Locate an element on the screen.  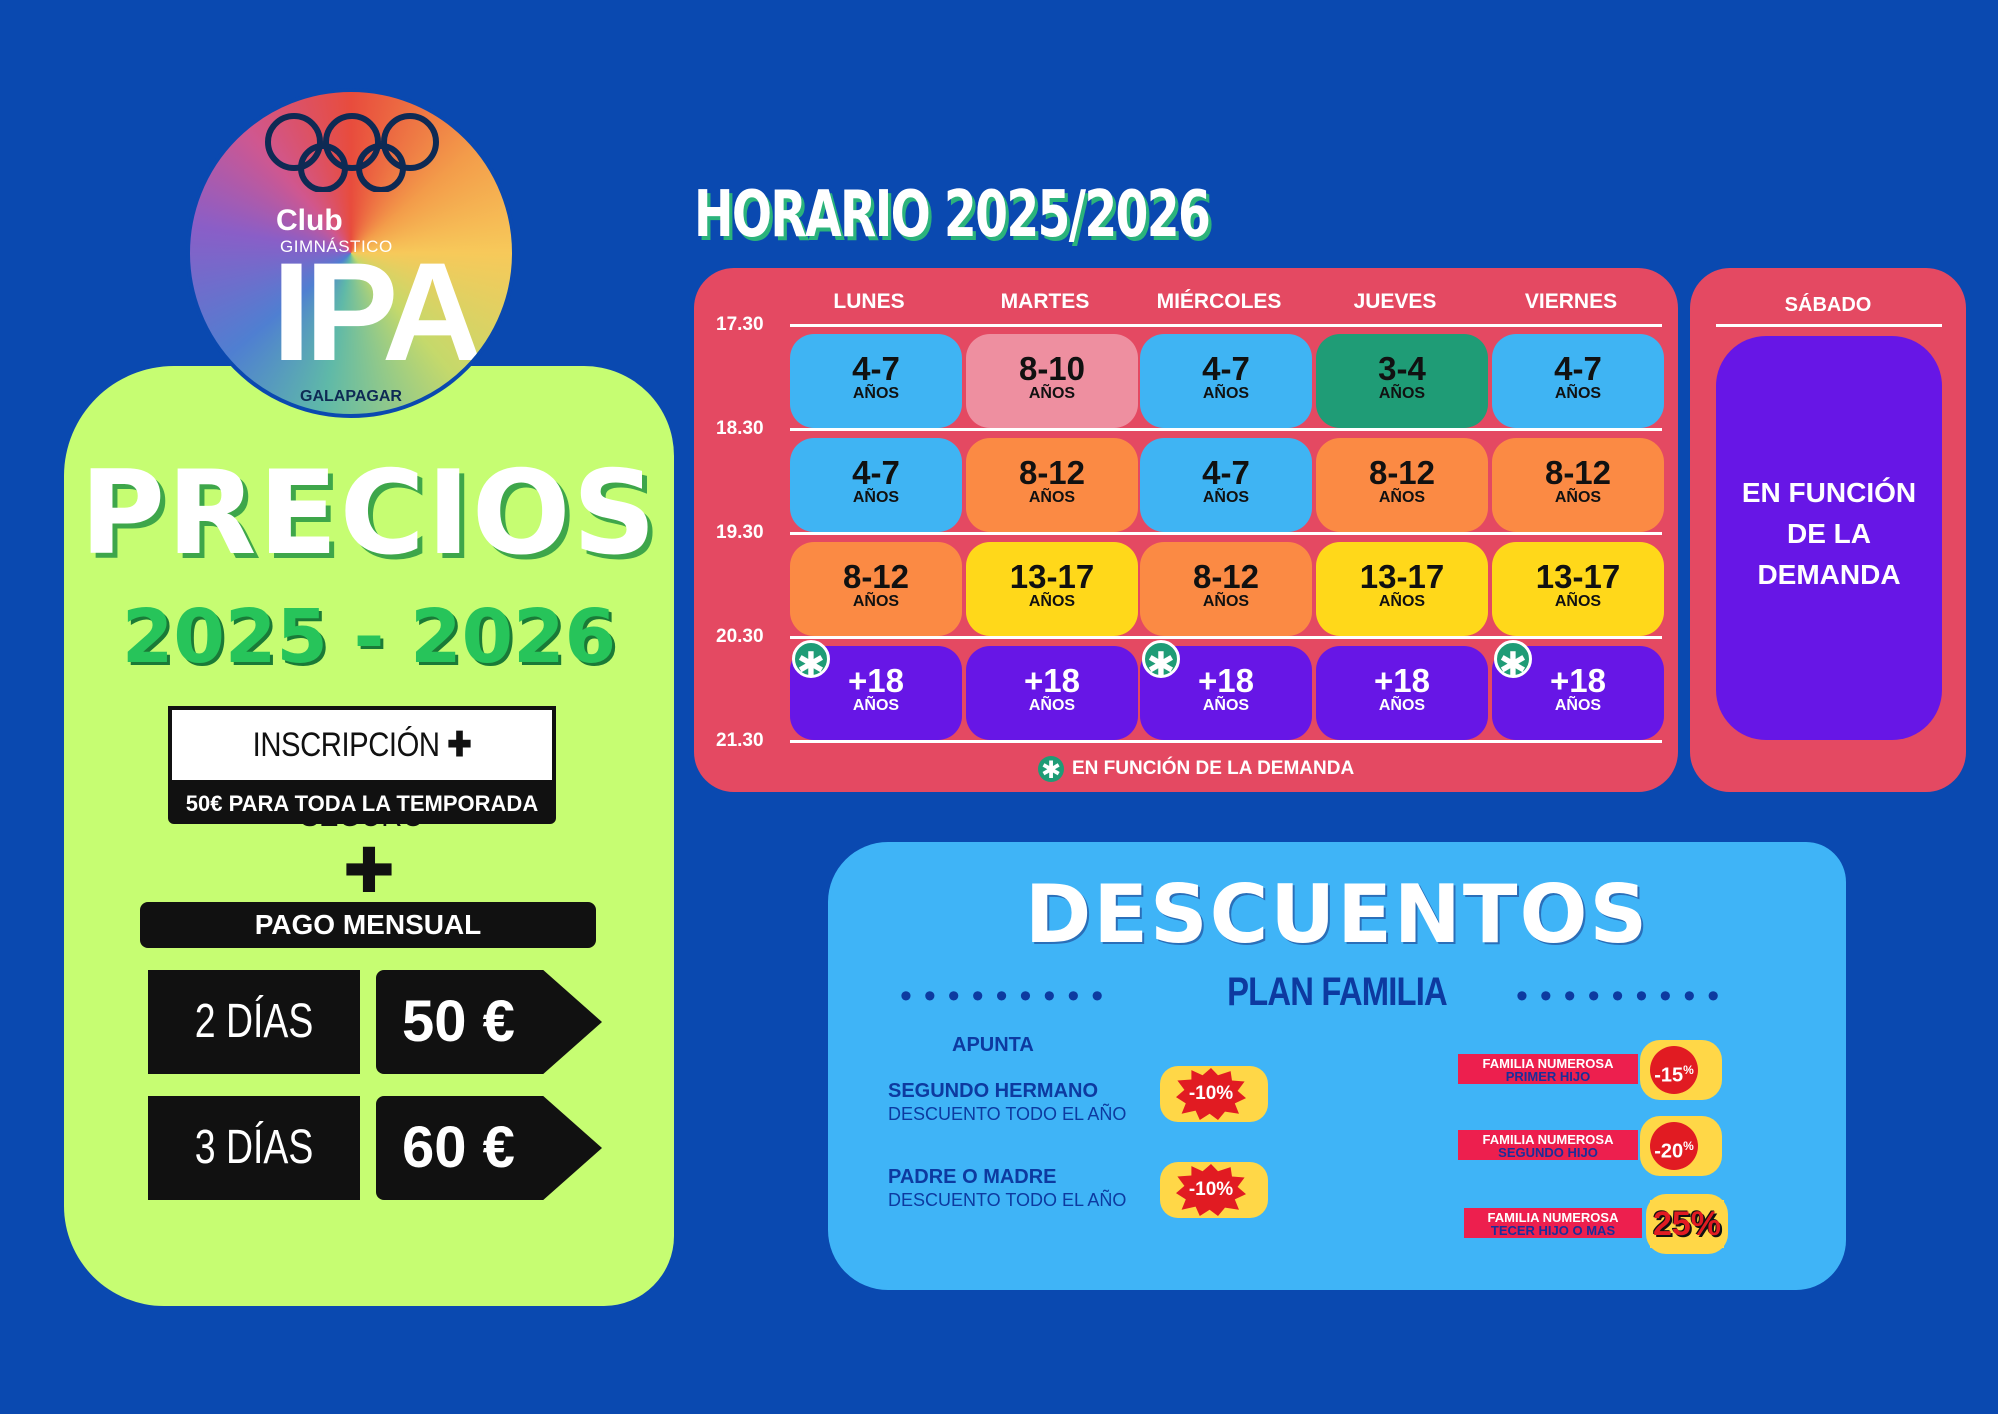
sabado-cell: EN FUNCIÓN DE LA DEMANDA is located at coordinates (1829, 538).